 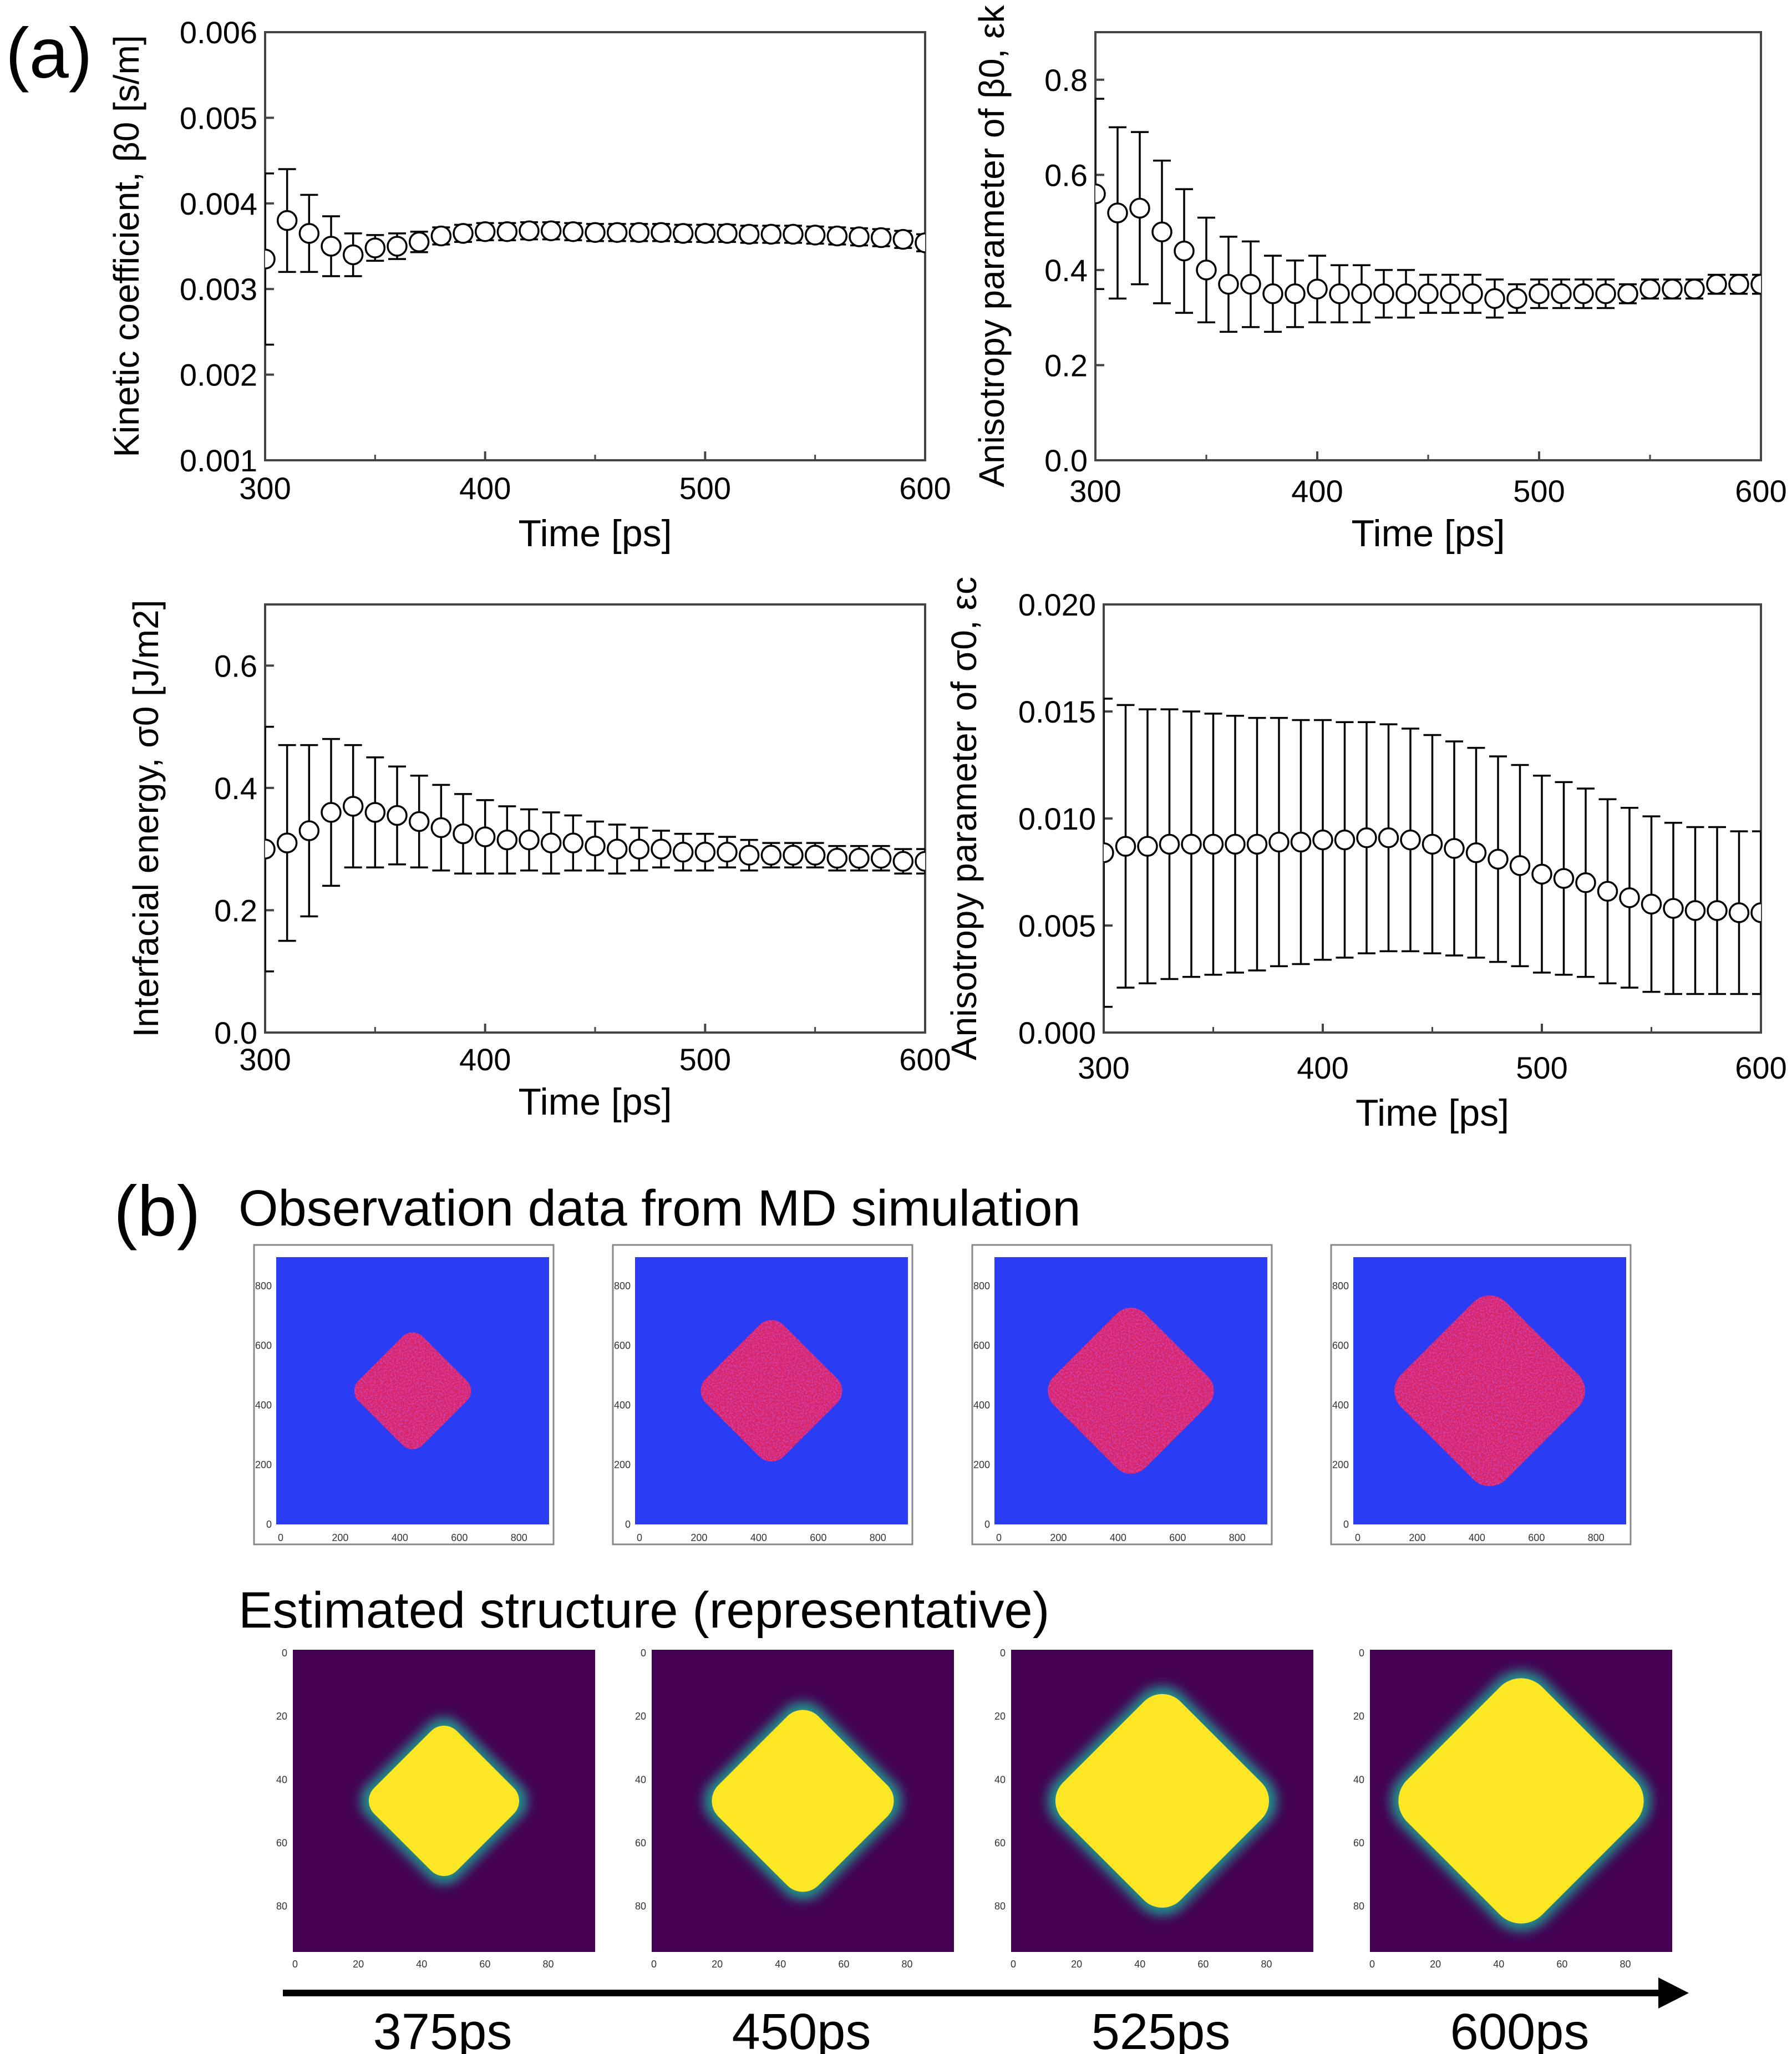 I want to click on estimated-y-tick-label: 60, so click(x=281, y=1842).